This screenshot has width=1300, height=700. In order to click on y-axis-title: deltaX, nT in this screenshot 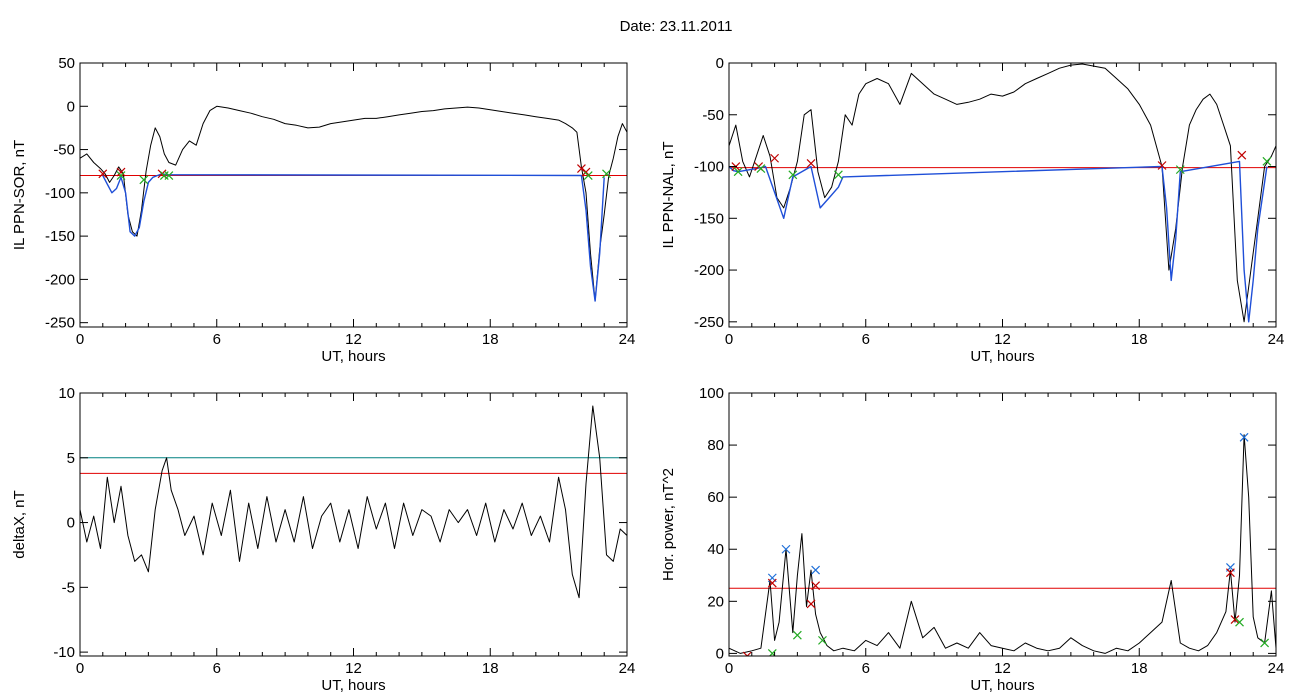, I will do `click(19, 524)`.